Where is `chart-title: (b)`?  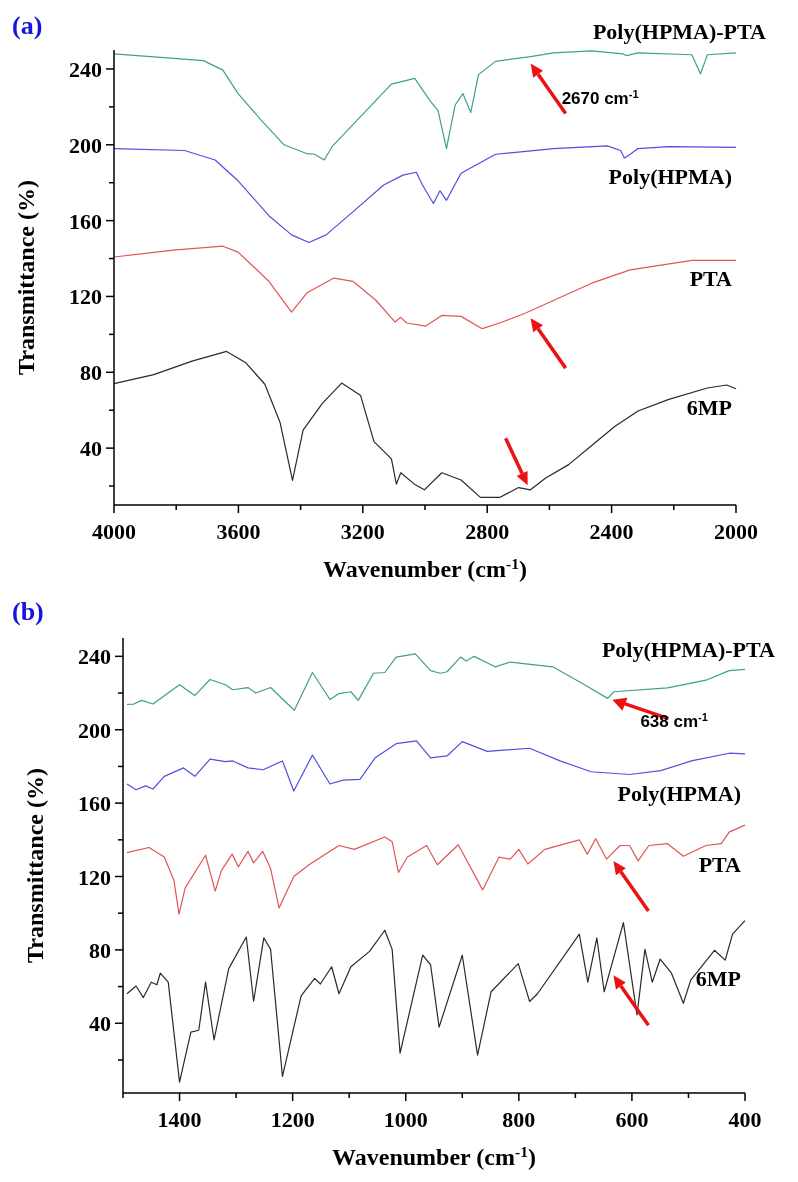
chart-title: (b) is located at coordinates (28, 611).